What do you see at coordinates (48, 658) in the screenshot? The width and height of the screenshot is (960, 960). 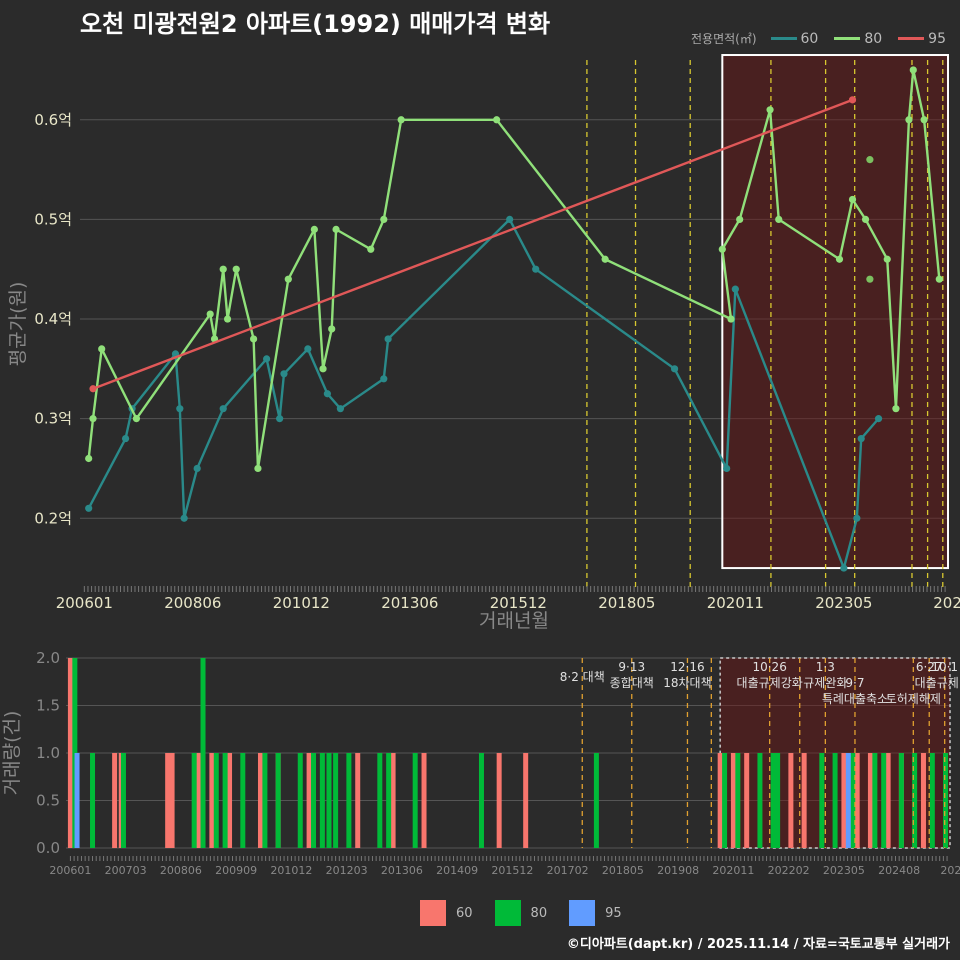 I see `volume-y-tick: 2.0` at bounding box center [48, 658].